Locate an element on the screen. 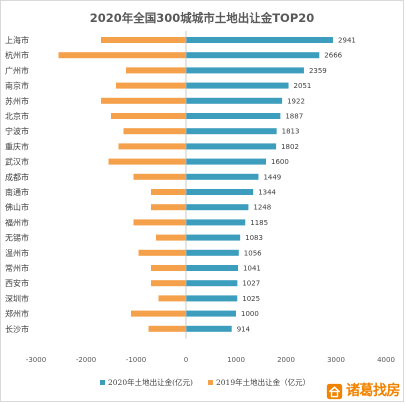  value-label-7: 1802 is located at coordinates (290, 147).